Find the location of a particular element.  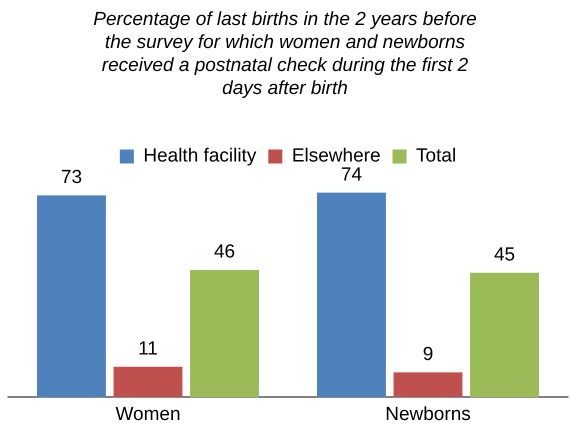

data-label: 45 is located at coordinates (505, 255).